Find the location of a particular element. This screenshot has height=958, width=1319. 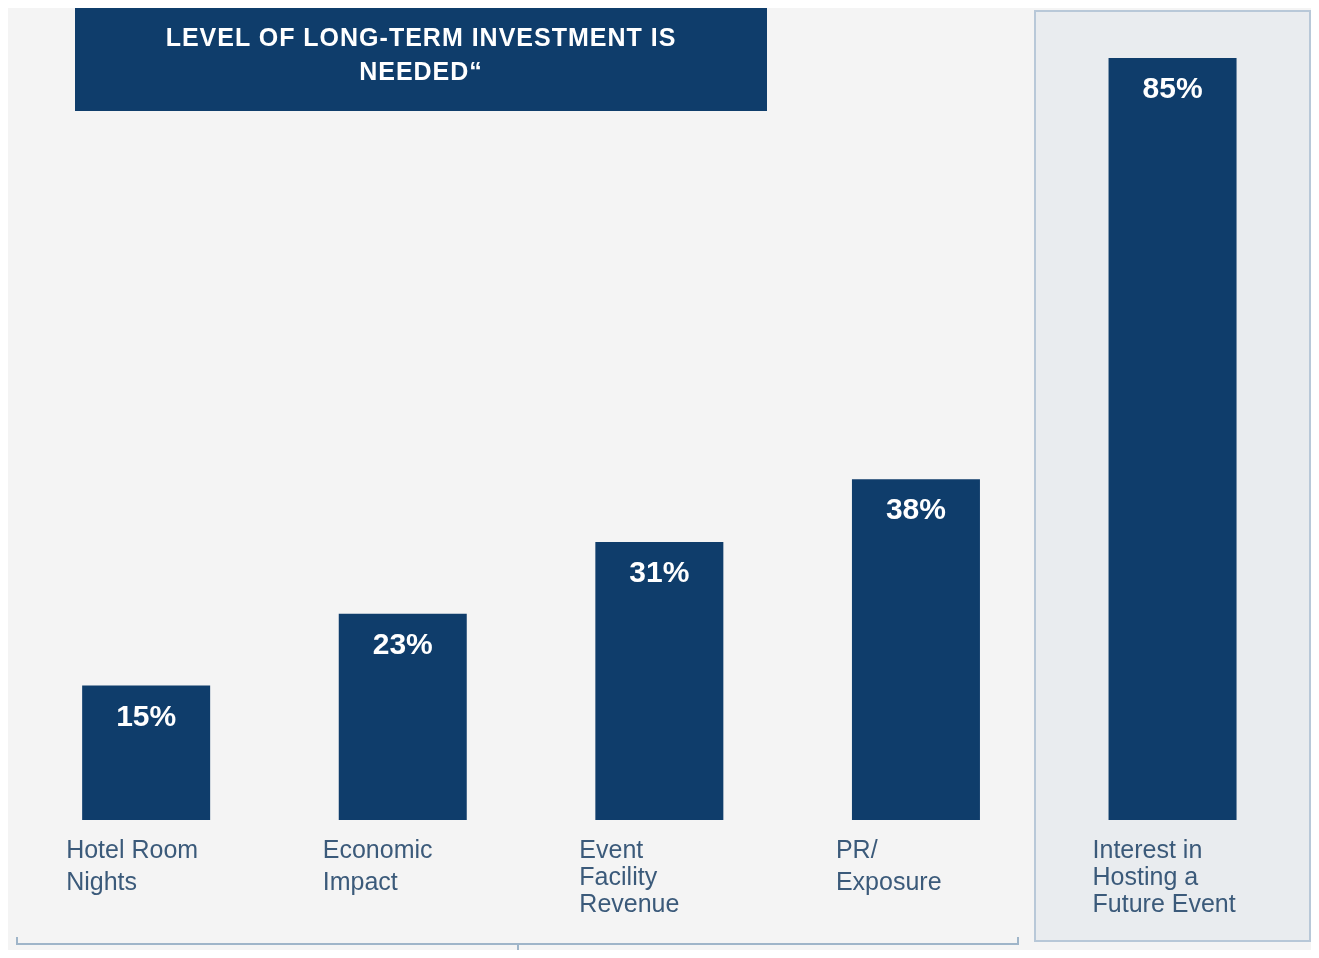

data-label: 31% is located at coordinates (659, 572).